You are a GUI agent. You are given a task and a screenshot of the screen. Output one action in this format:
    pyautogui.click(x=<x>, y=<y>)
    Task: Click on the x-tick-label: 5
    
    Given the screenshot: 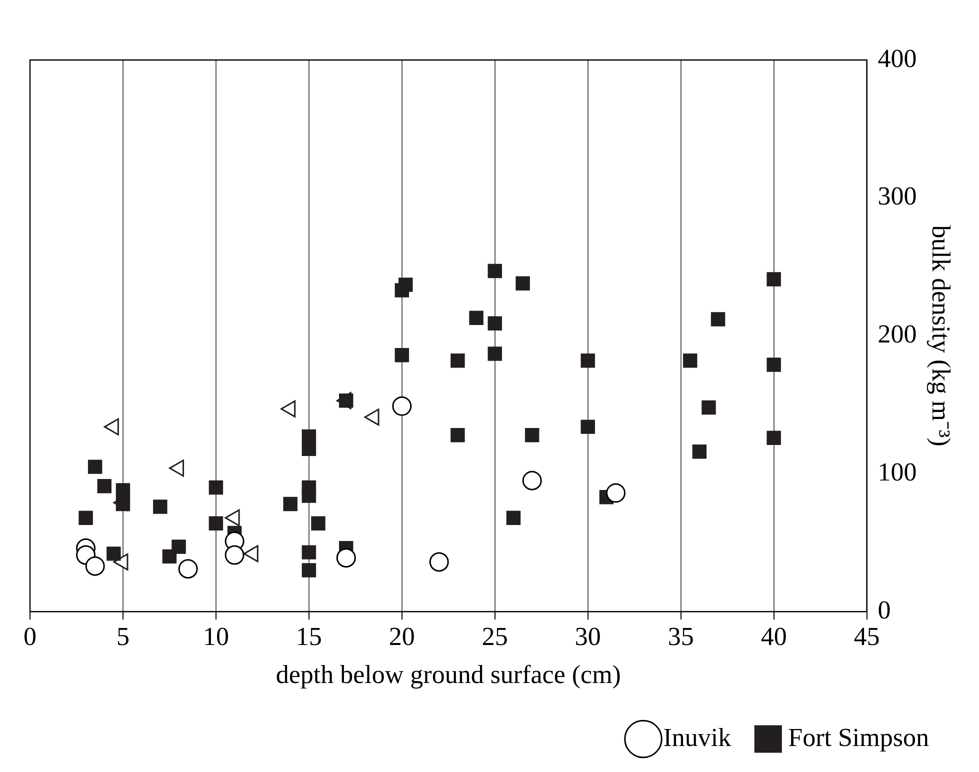 What is the action you would take?
    pyautogui.click(x=123, y=637)
    